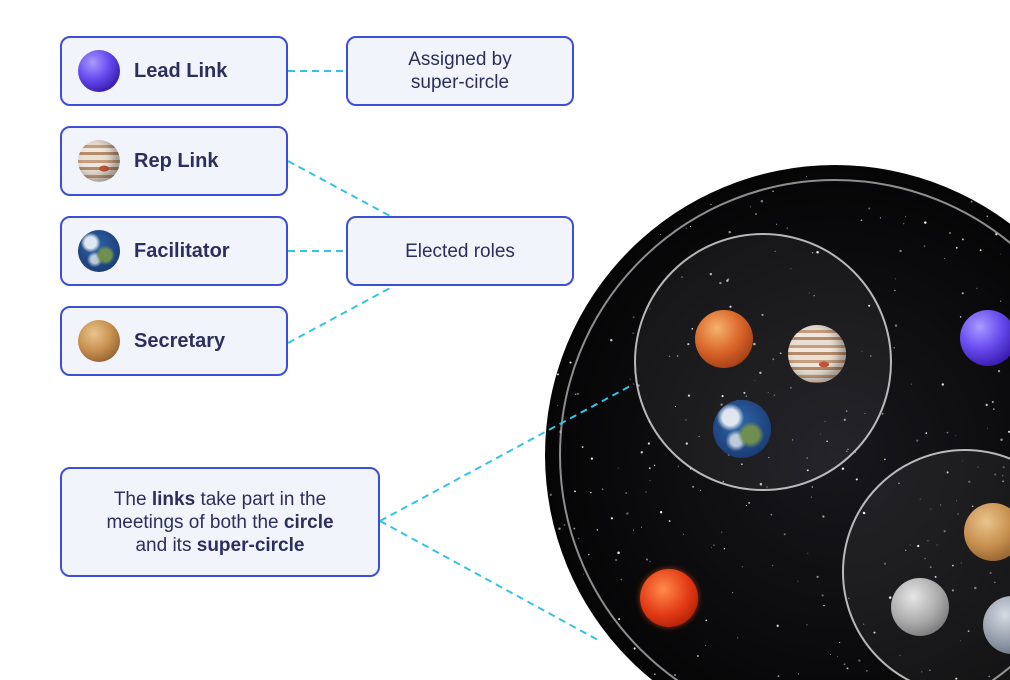 The width and height of the screenshot is (1010, 680). I want to click on connector-secretary-elected, so click(340, 315).